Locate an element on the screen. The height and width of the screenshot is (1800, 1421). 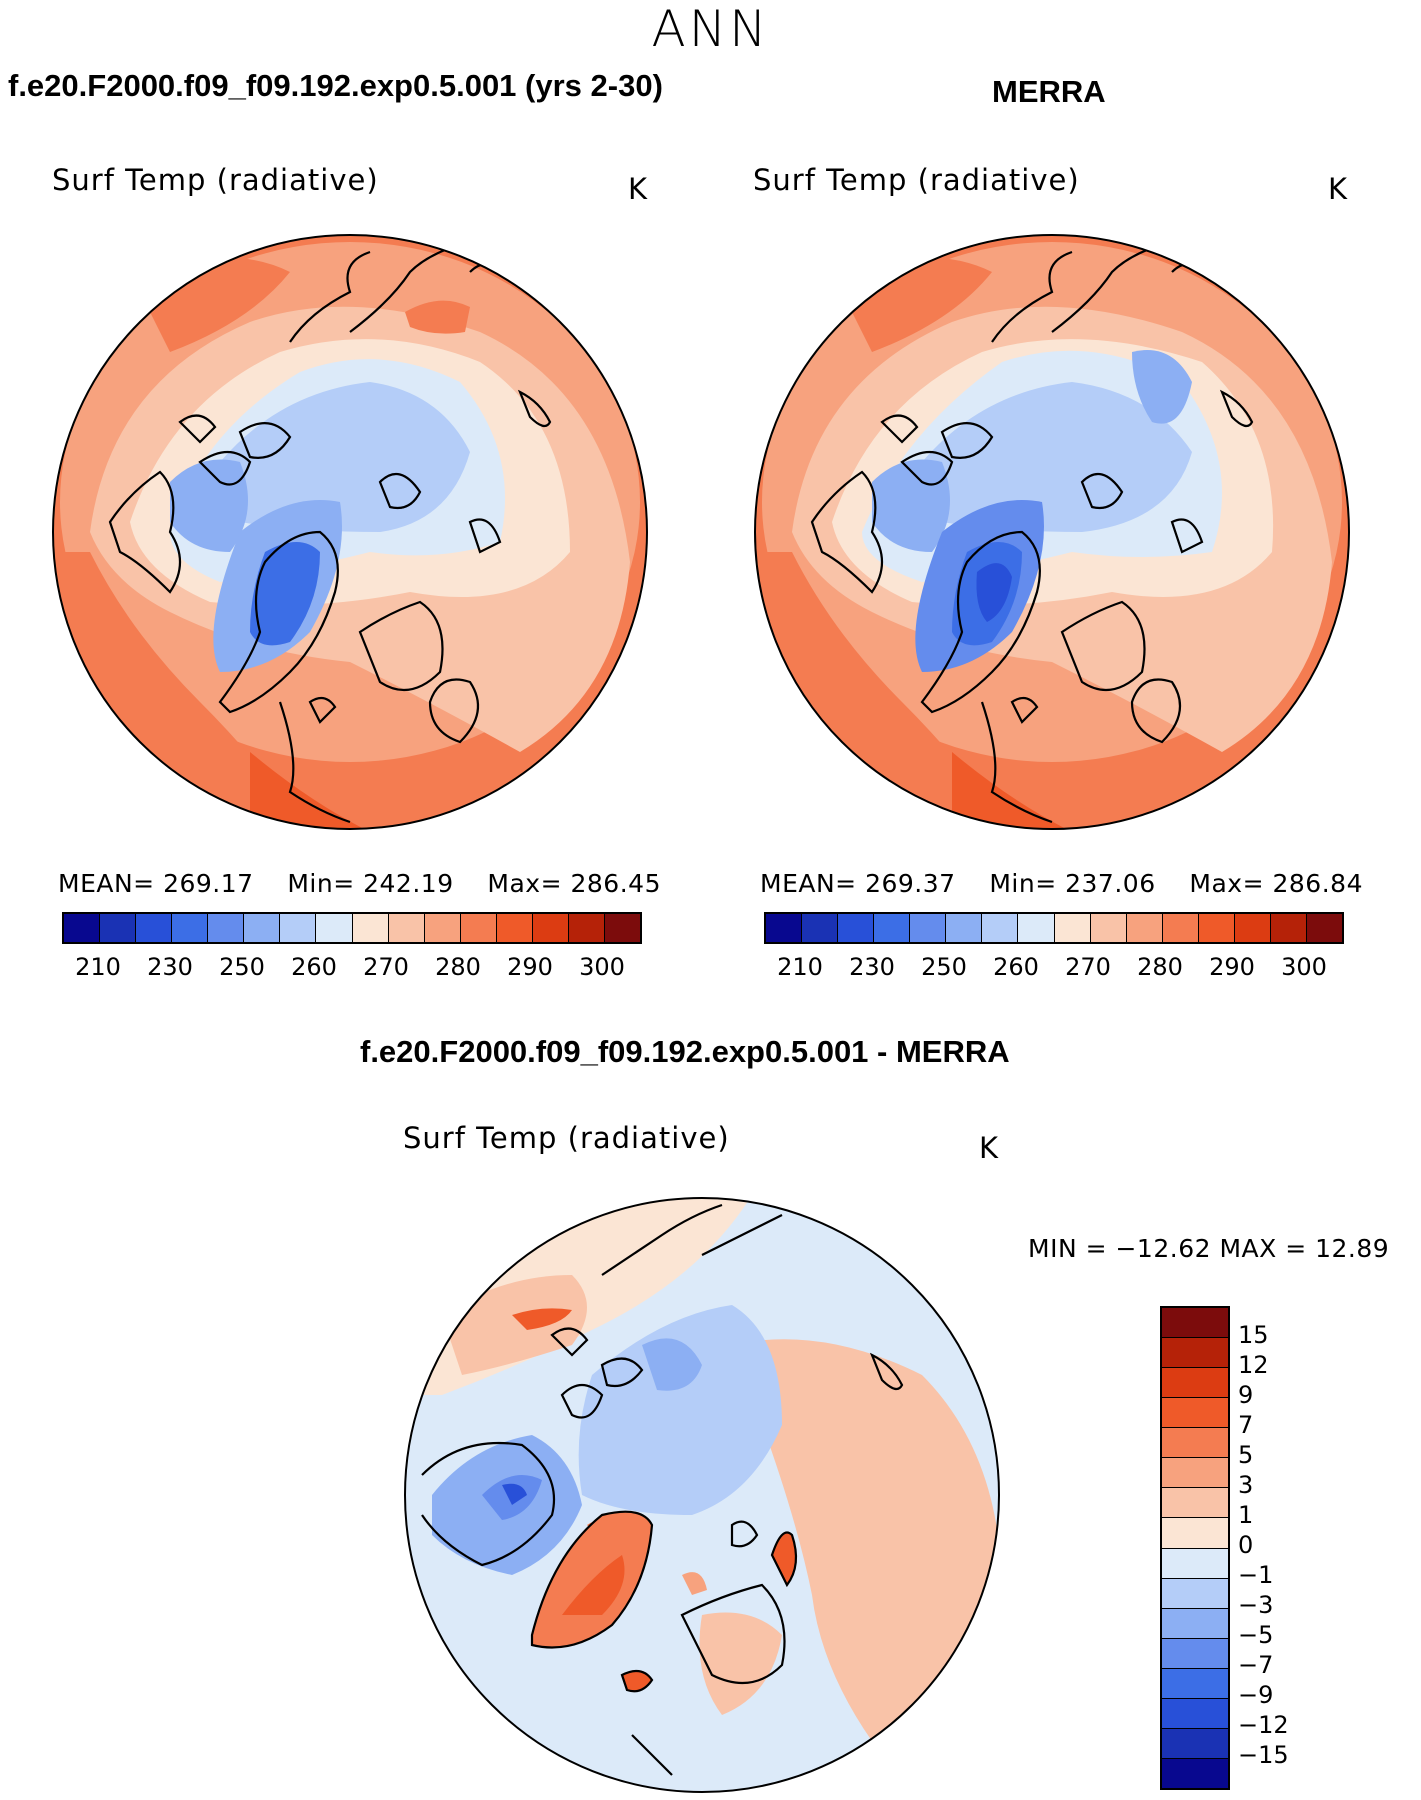
model-max-value: 286.45 is located at coordinates (615, 883).